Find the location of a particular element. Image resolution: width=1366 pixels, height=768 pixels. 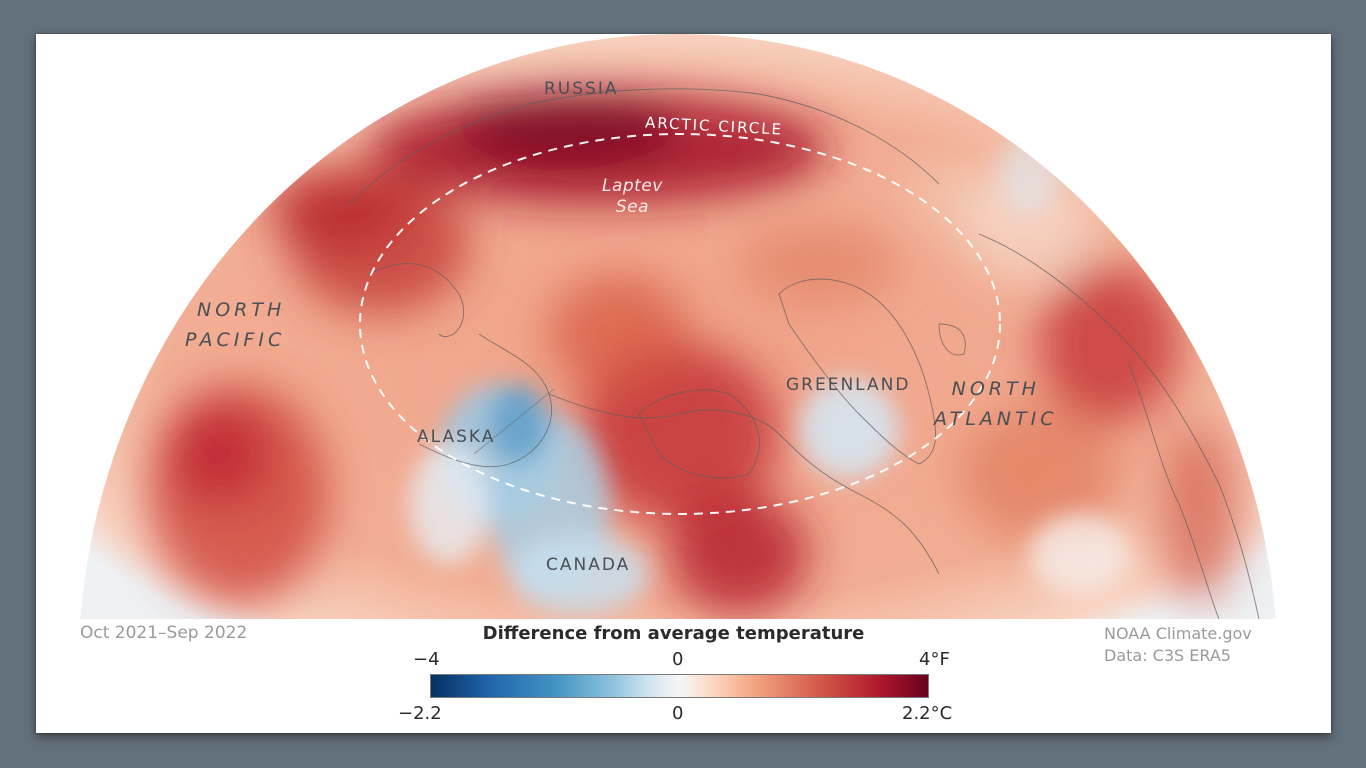

legend-colorbar is located at coordinates (679, 686).